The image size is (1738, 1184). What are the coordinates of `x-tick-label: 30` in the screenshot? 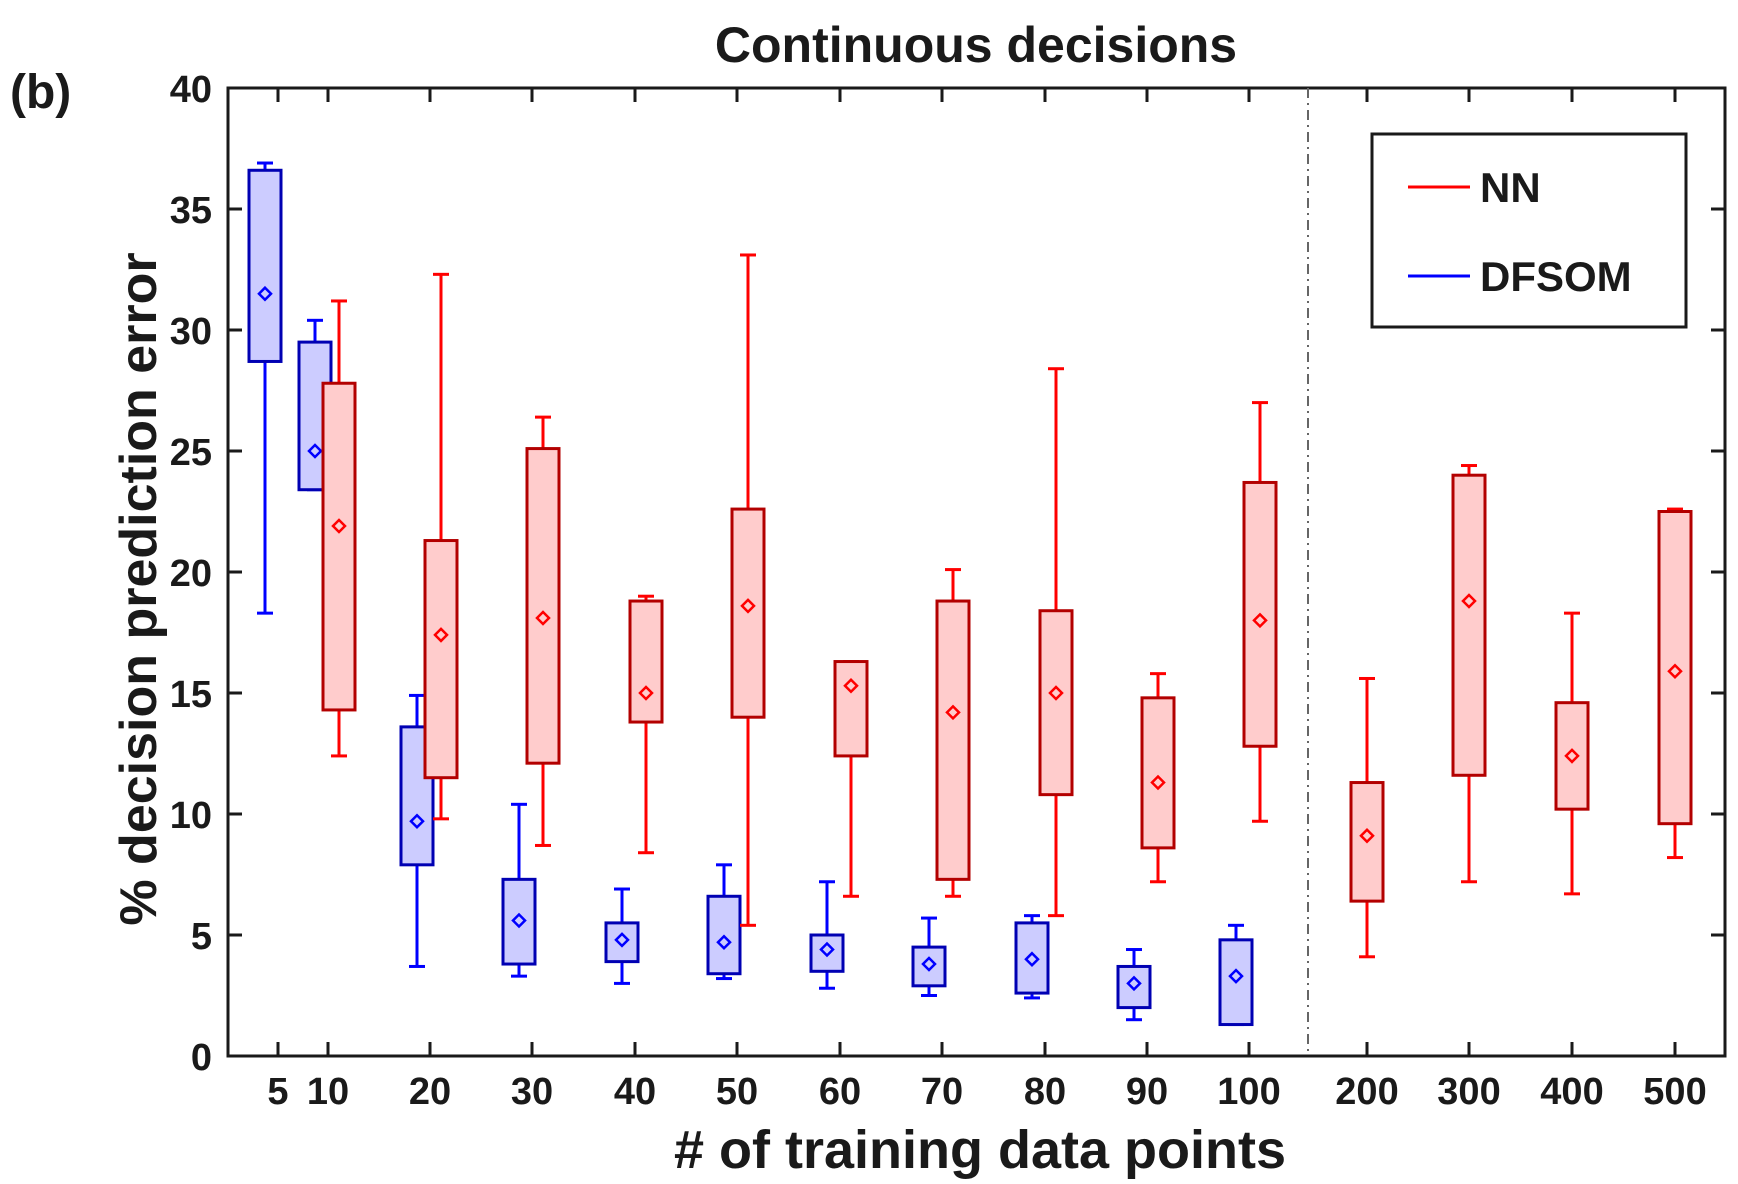 It's located at (532, 1092).